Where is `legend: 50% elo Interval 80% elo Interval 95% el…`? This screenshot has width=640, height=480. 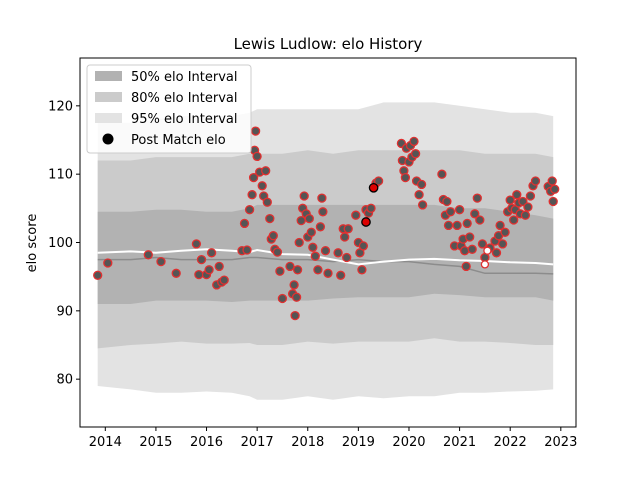 legend: 50% elo Interval 80% elo Interval 95% el… is located at coordinates (169, 109).